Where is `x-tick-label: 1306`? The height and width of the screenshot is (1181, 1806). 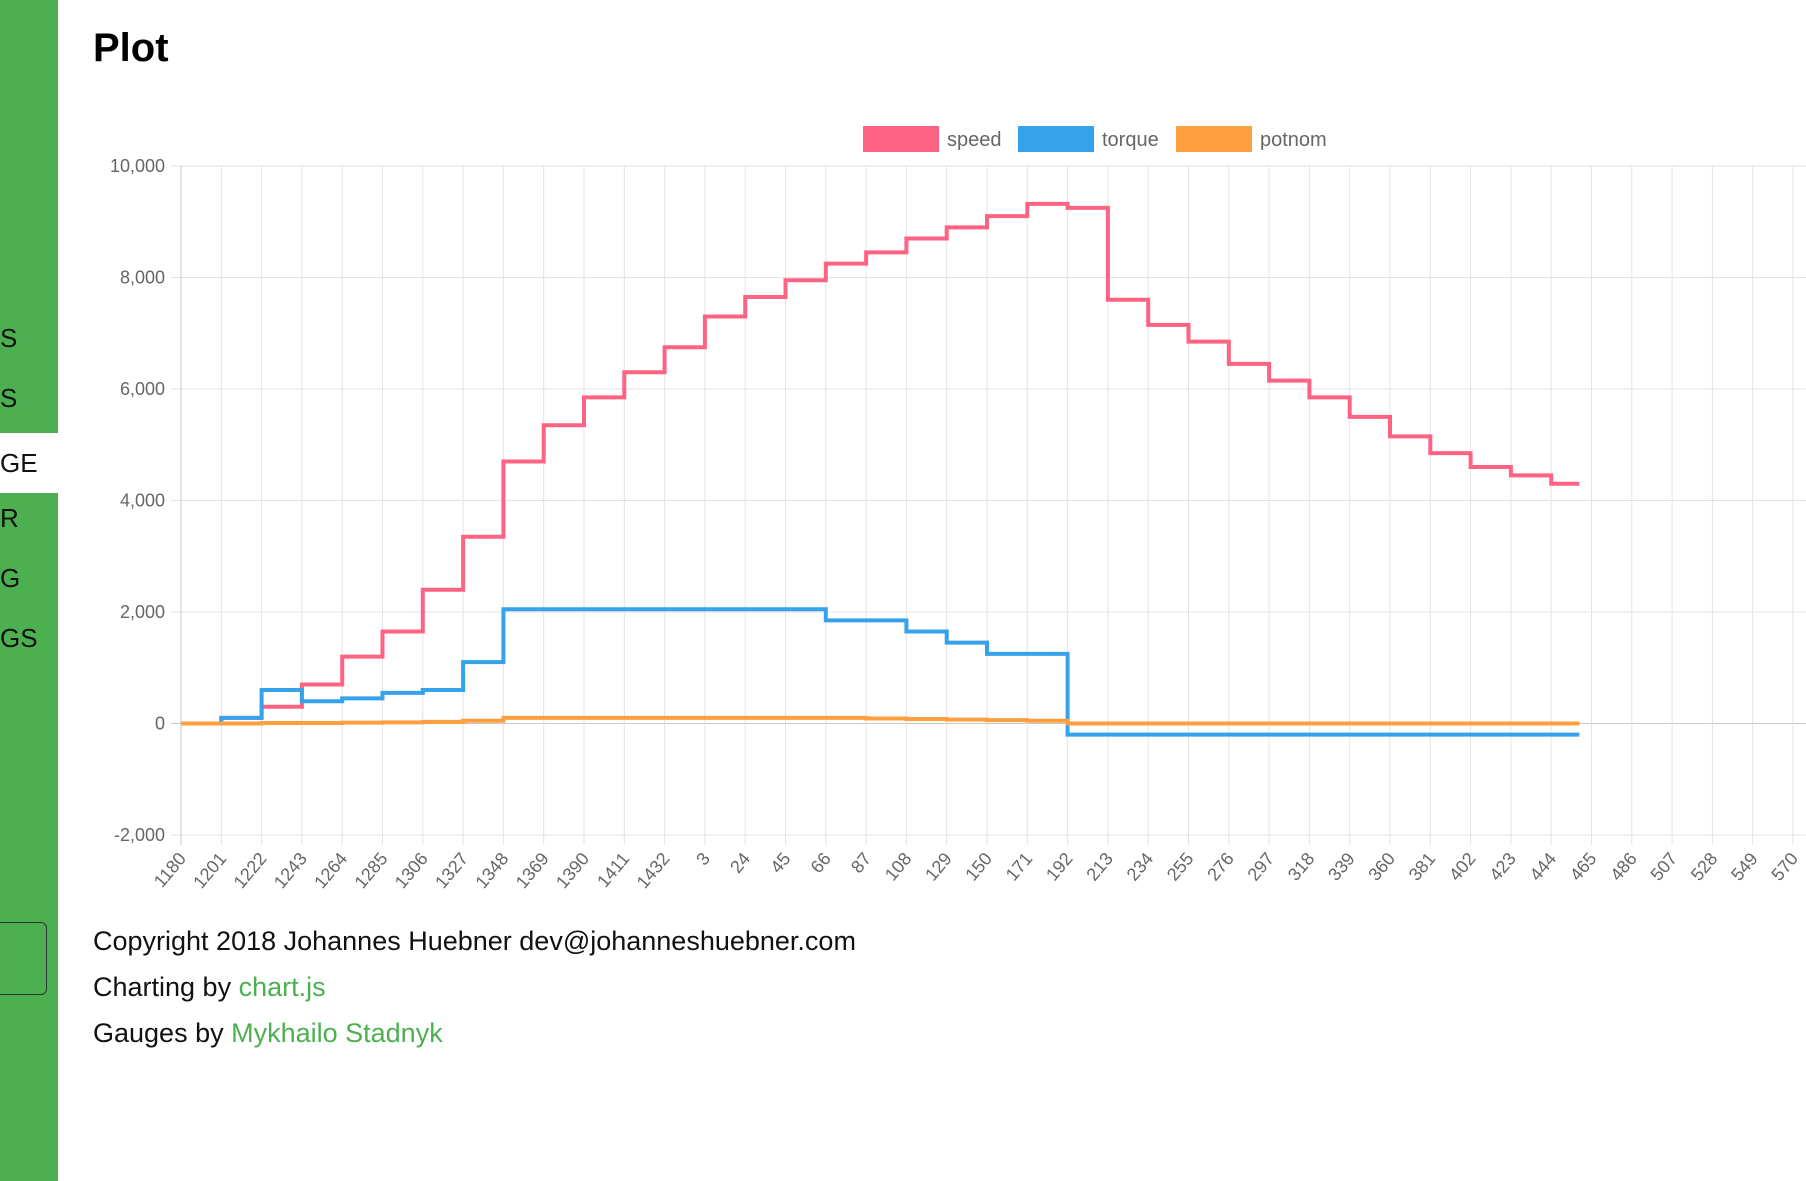
x-tick-label: 1306 is located at coordinates (411, 871).